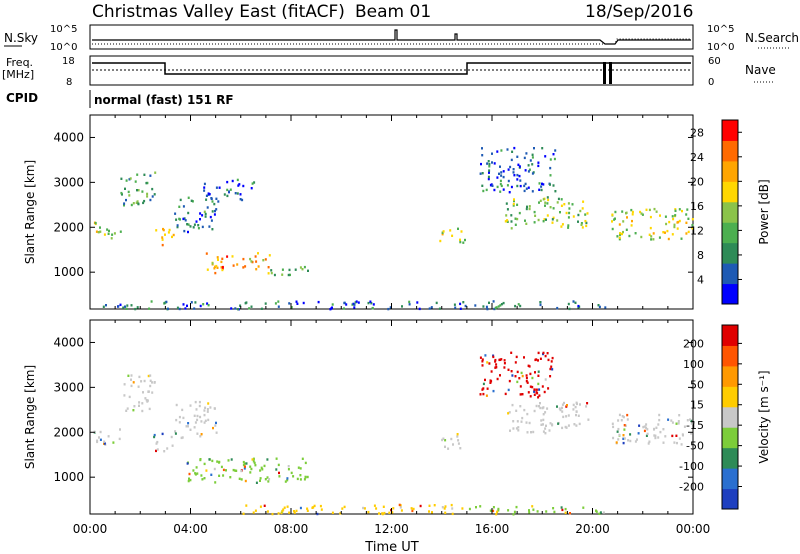 This screenshot has height=554, width=800. Describe the element at coordinates (69, 82) in the screenshot. I see `freq-tick-low: 8` at that location.